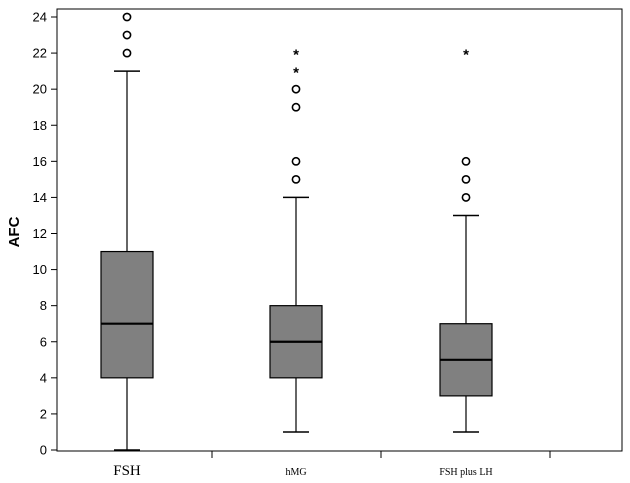 This screenshot has height=483, width=630. What do you see at coordinates (43, 341) in the screenshot?
I see `y-tick-label: 6` at bounding box center [43, 341].